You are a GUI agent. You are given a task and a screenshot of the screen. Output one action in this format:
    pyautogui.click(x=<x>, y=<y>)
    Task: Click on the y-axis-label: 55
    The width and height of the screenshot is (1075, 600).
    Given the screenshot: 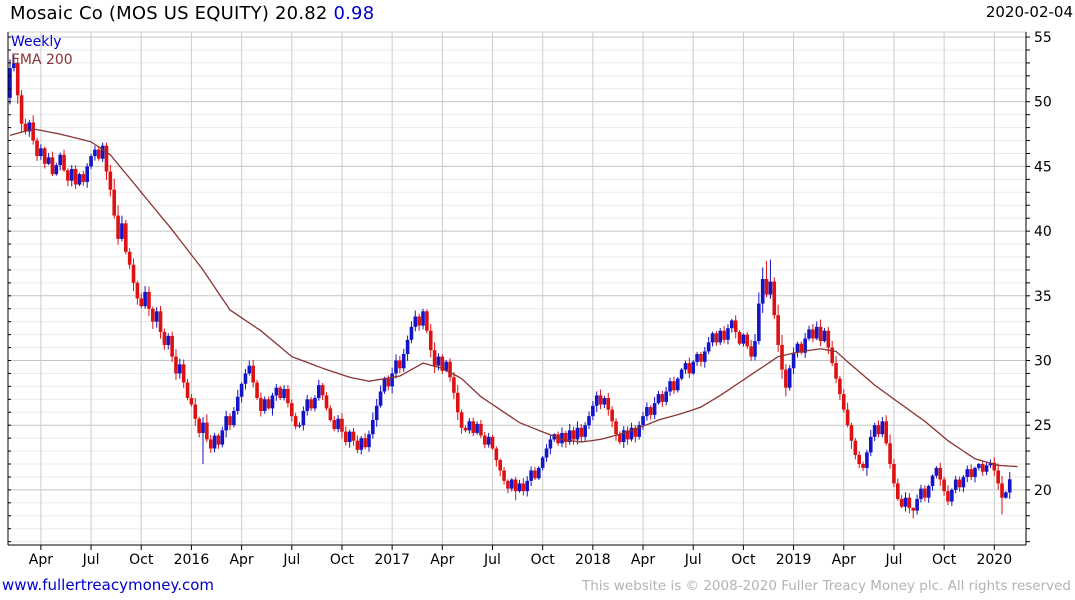 What is the action you would take?
    pyautogui.click(x=1043, y=38)
    